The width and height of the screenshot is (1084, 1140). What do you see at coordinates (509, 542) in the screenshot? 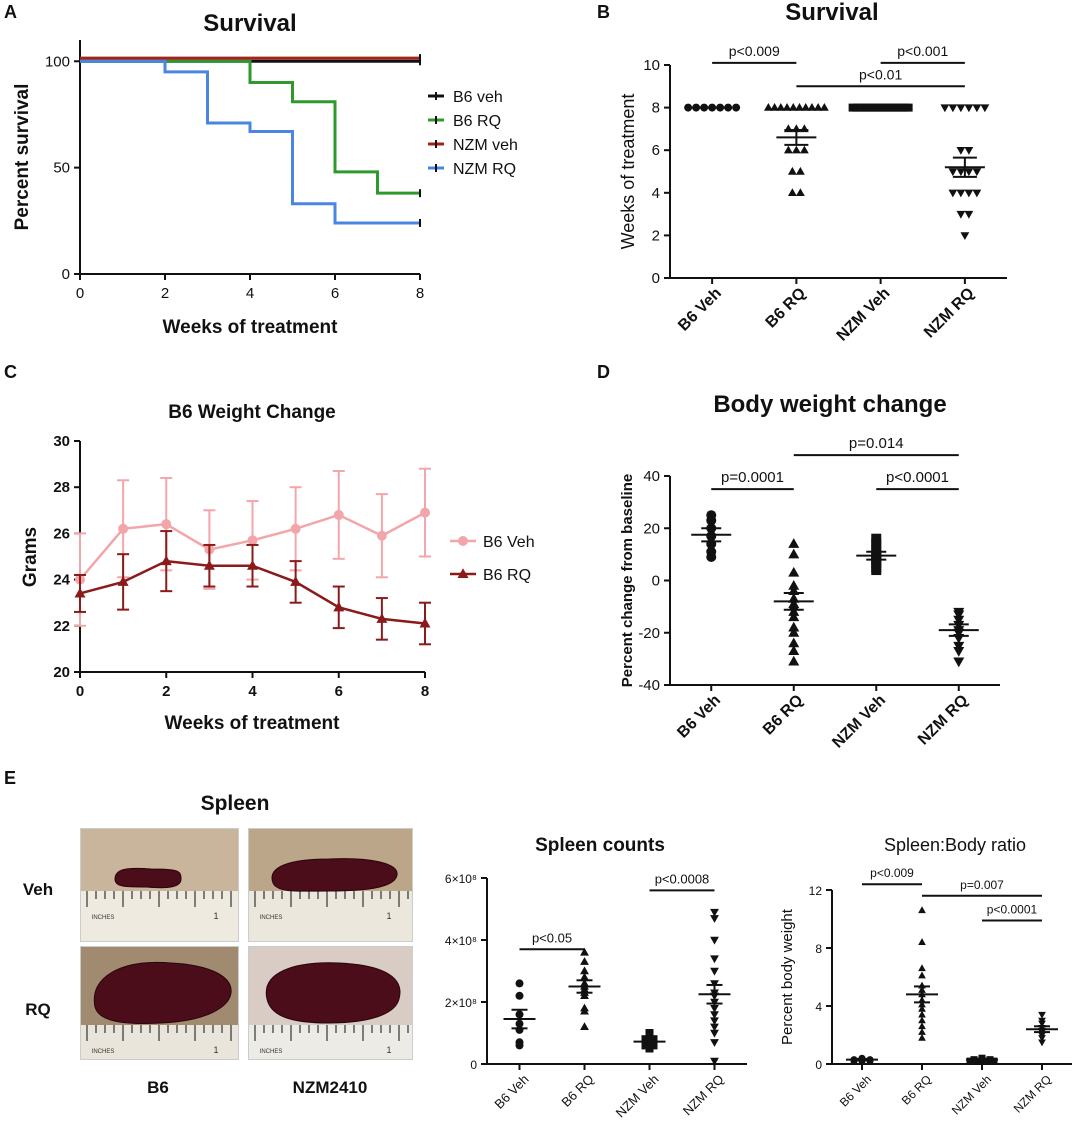
I see `legend-label: B6 Veh` at bounding box center [509, 542].